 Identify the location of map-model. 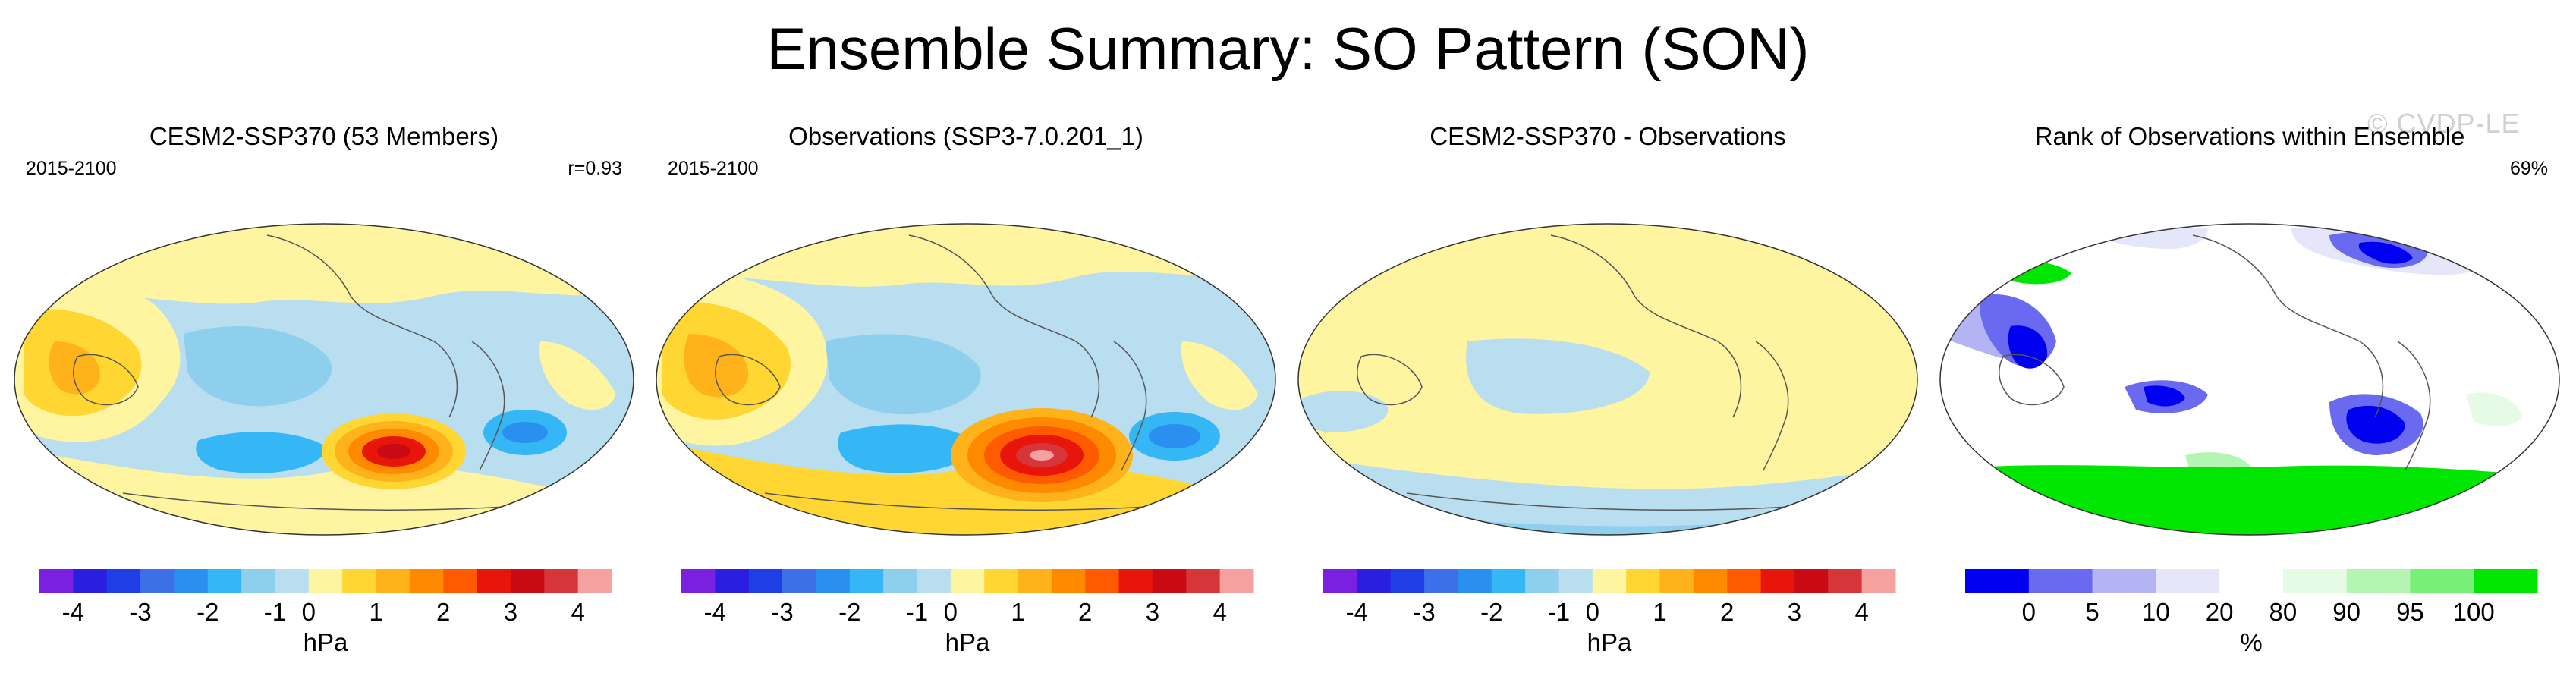
(324, 379).